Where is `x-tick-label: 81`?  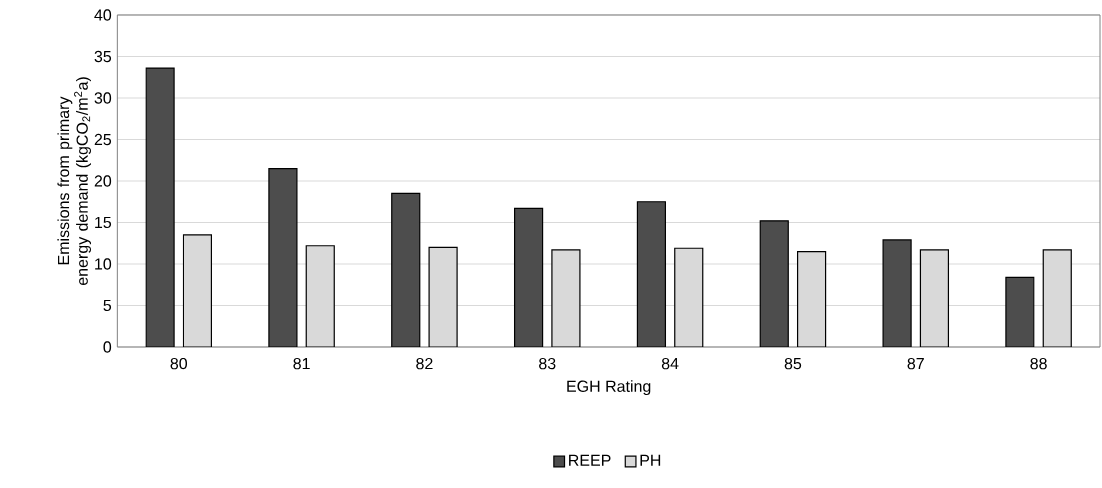 x-tick-label: 81 is located at coordinates (301, 363).